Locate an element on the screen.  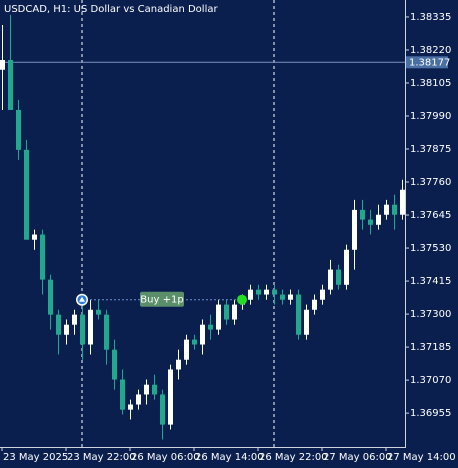
y-tick-label: 1.37990 is located at coordinates (430, 116).